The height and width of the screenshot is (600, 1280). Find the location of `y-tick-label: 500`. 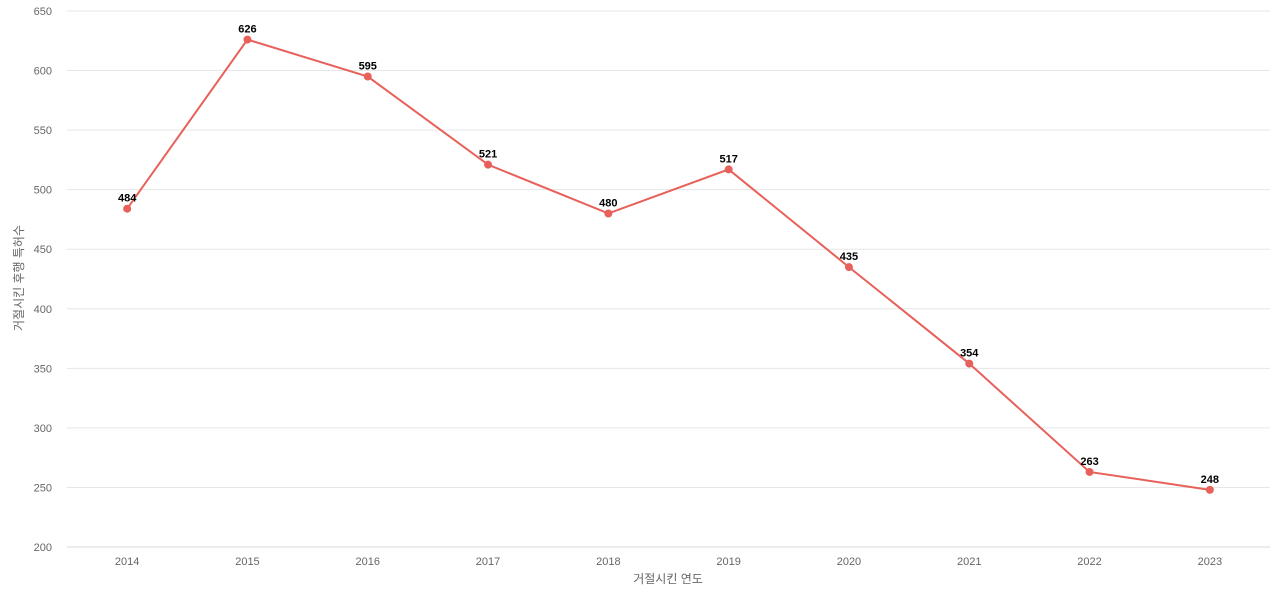

y-tick-label: 500 is located at coordinates (43, 191).